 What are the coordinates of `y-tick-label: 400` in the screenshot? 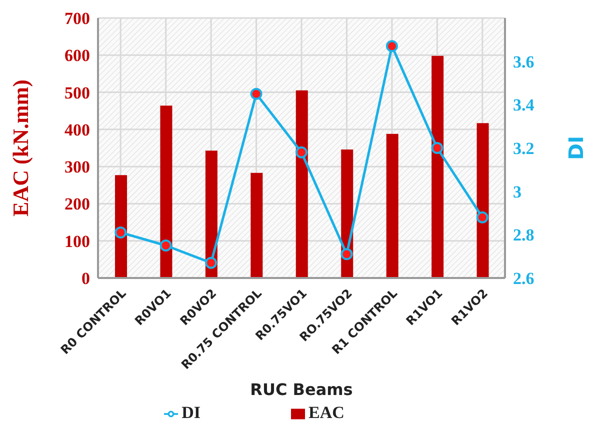 It's located at (77, 130).